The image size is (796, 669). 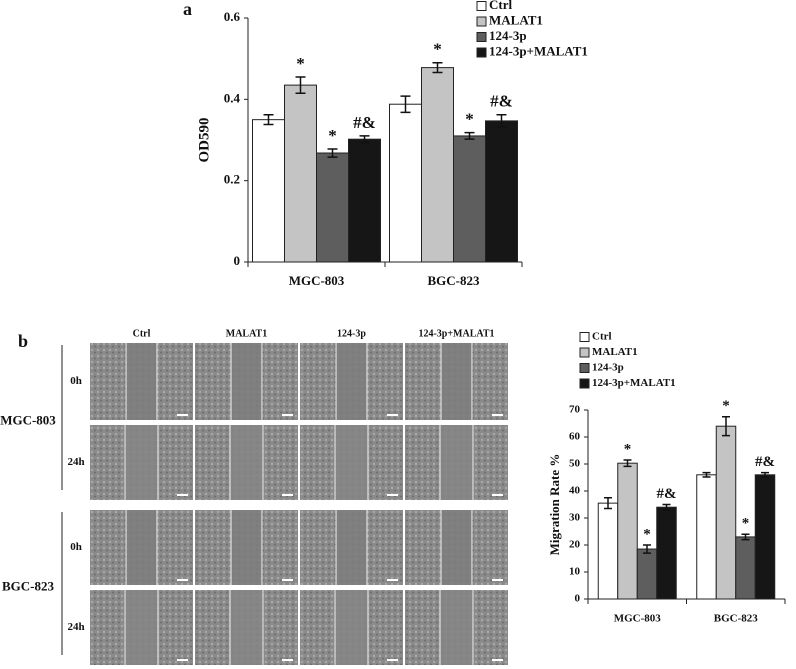 What do you see at coordinates (575, 491) in the screenshot?
I see `y-tick-label: 40` at bounding box center [575, 491].